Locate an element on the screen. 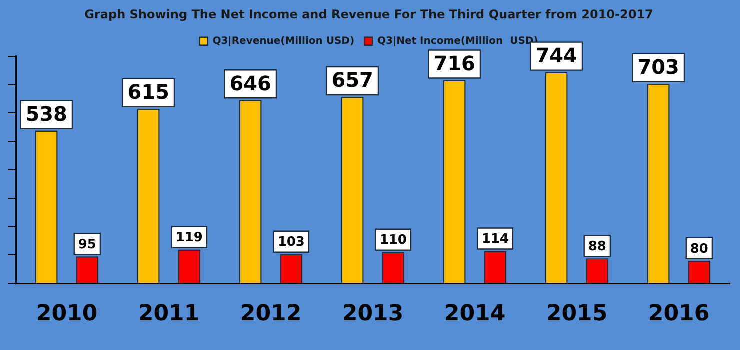  data-label: 716 is located at coordinates (455, 63).